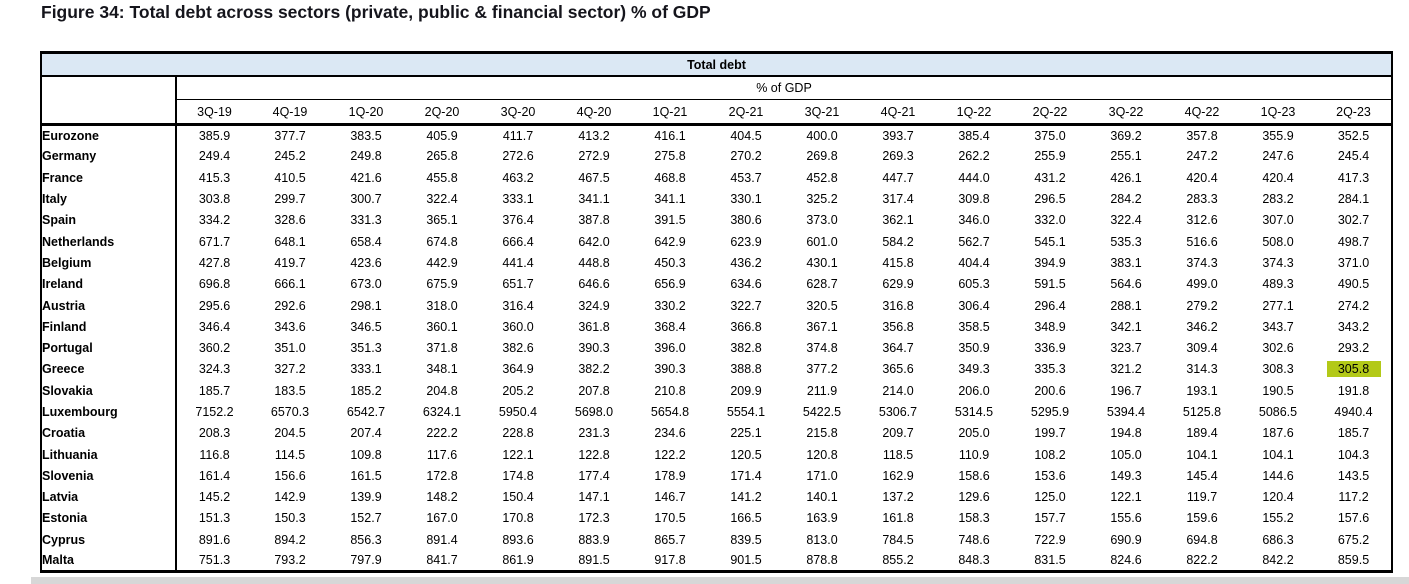  I want to click on value-cell: 119.7, so click(1202, 497).